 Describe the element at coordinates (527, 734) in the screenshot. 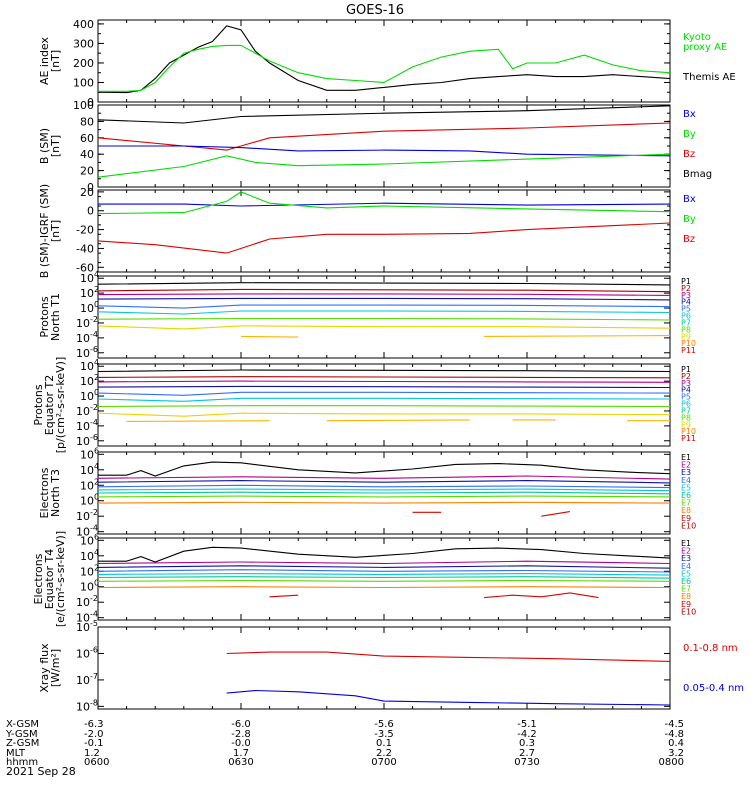

I see `axis-value-ygsm: -4.2` at that location.